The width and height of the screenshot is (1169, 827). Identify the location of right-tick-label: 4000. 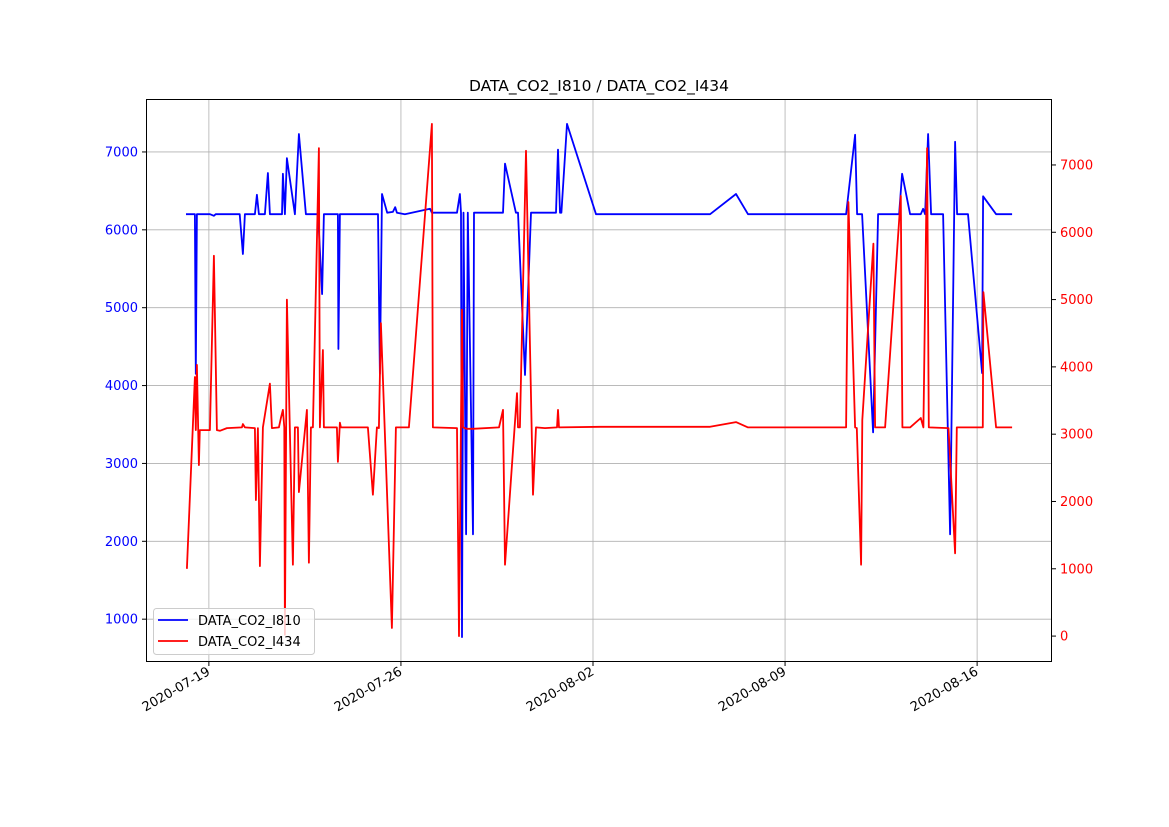
(1076, 367).